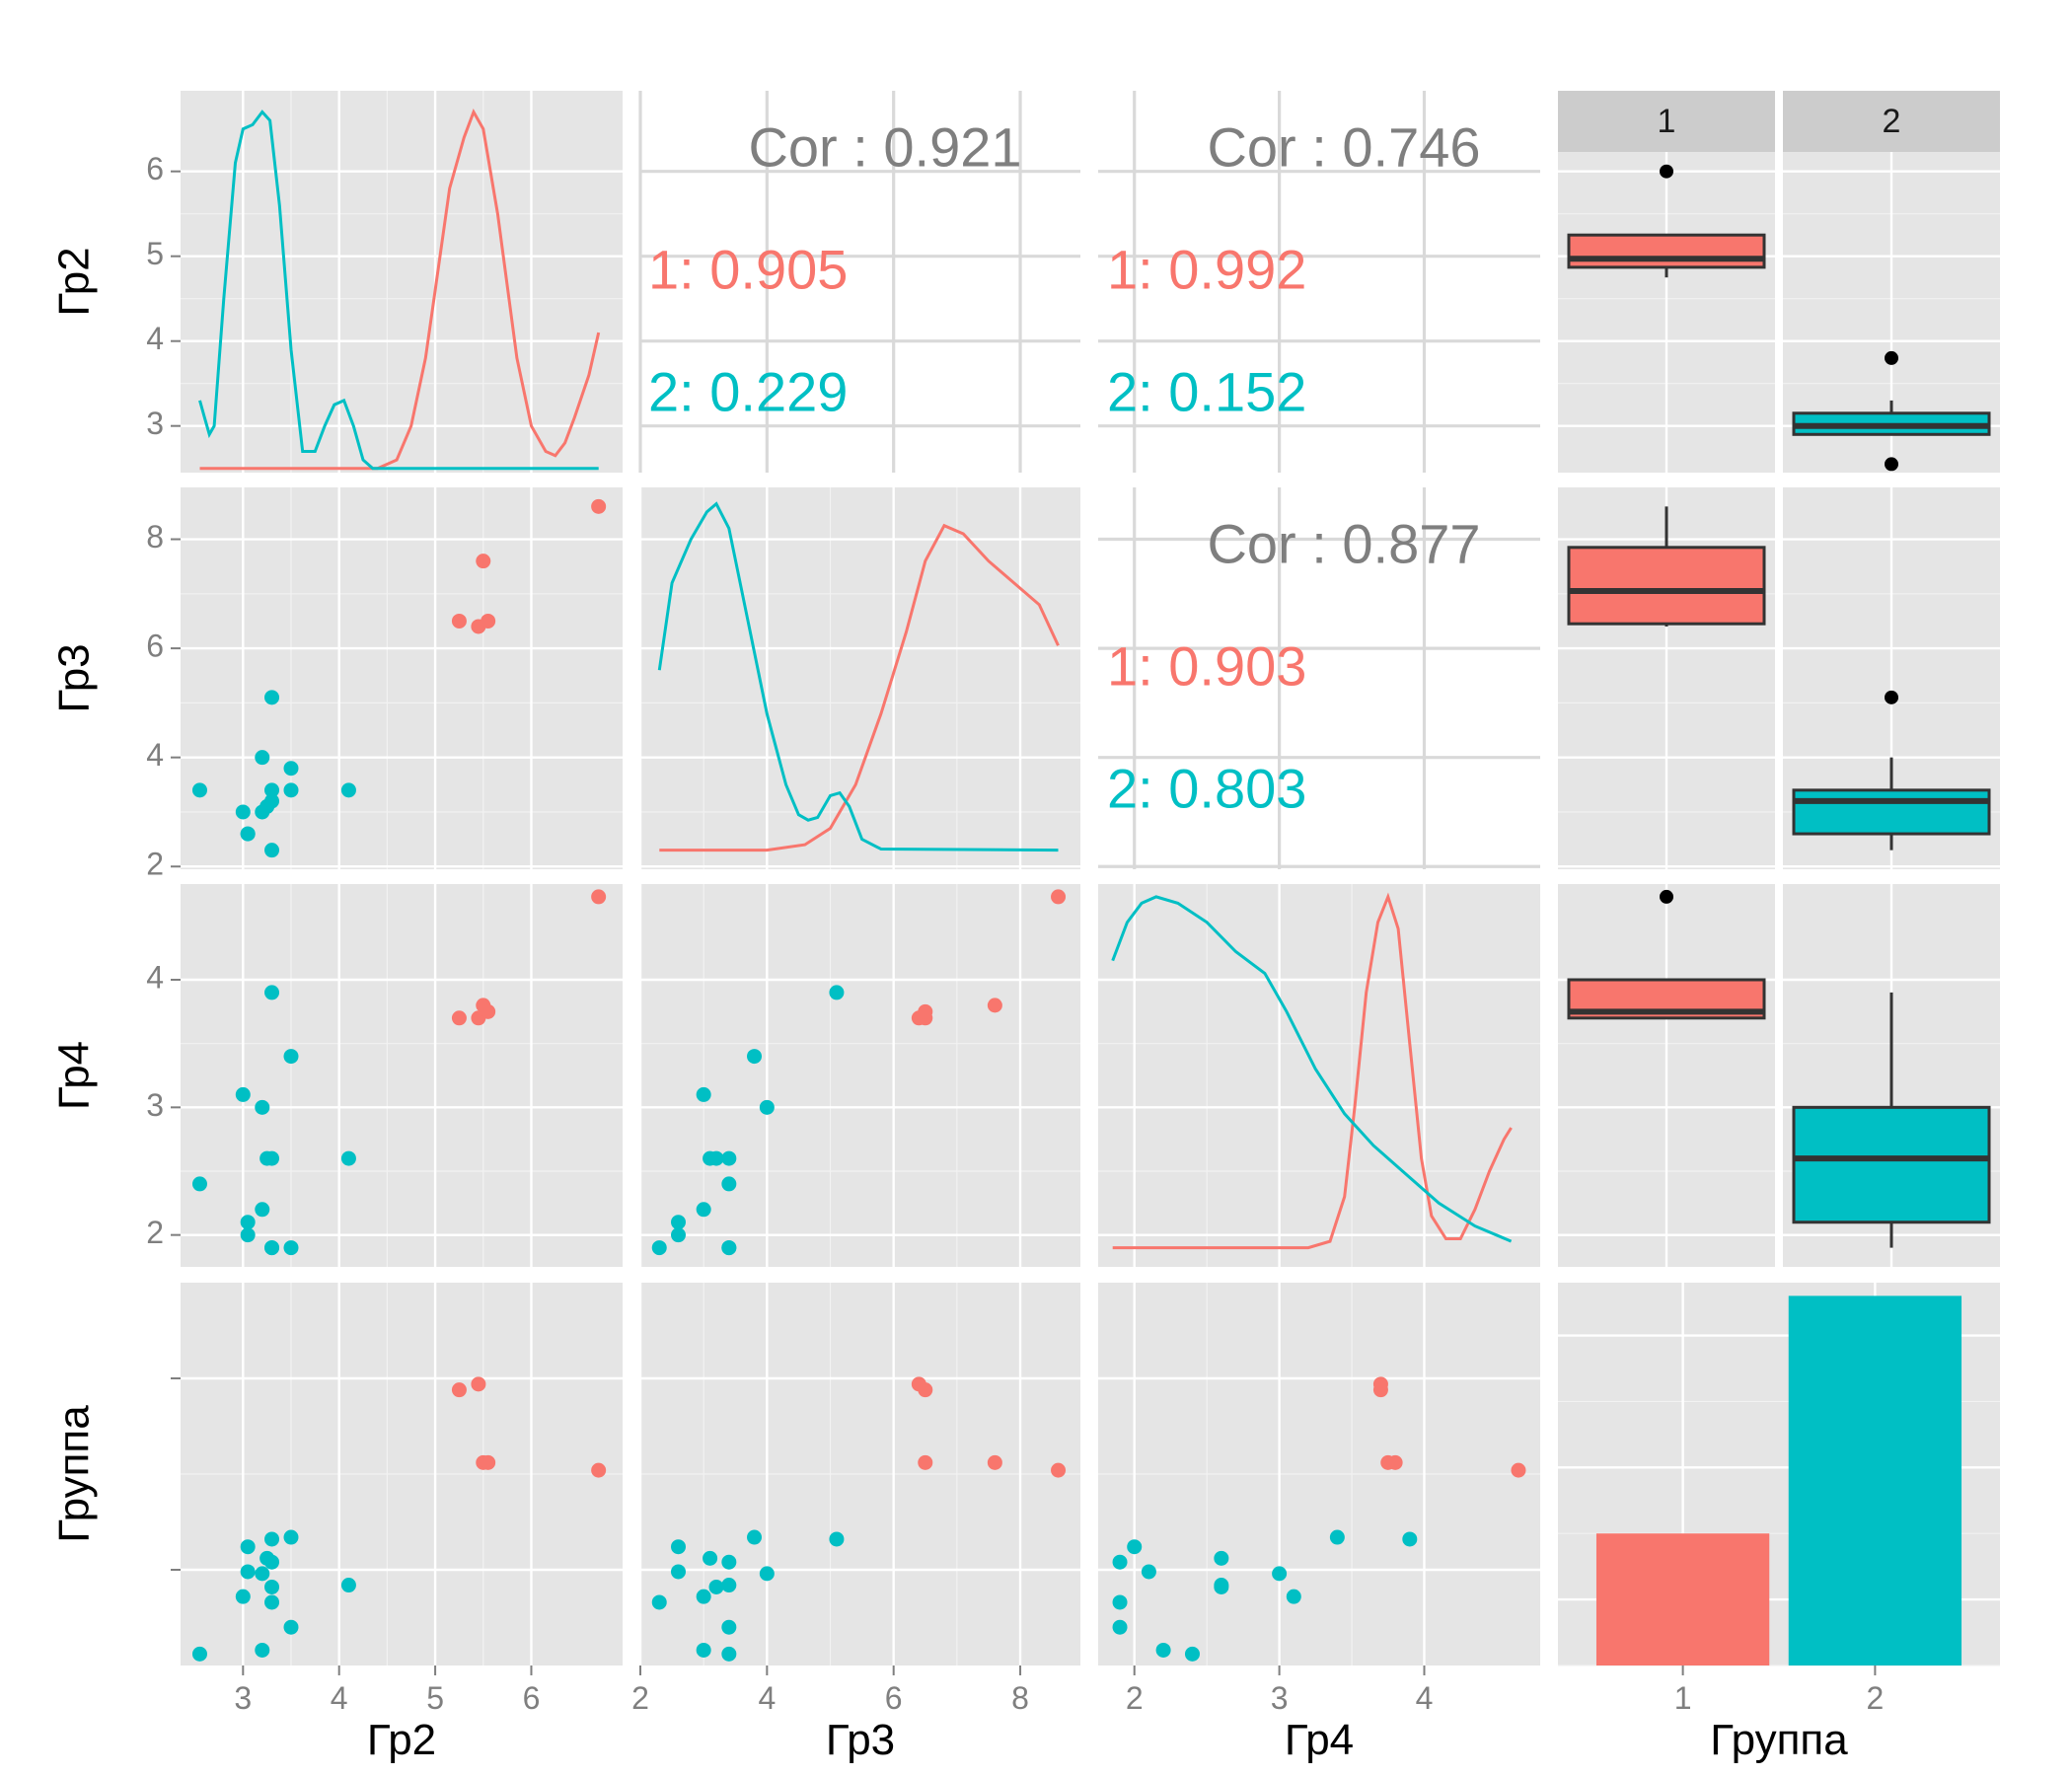  I want to click on panel-Гр2-Гр2, so click(402, 282).